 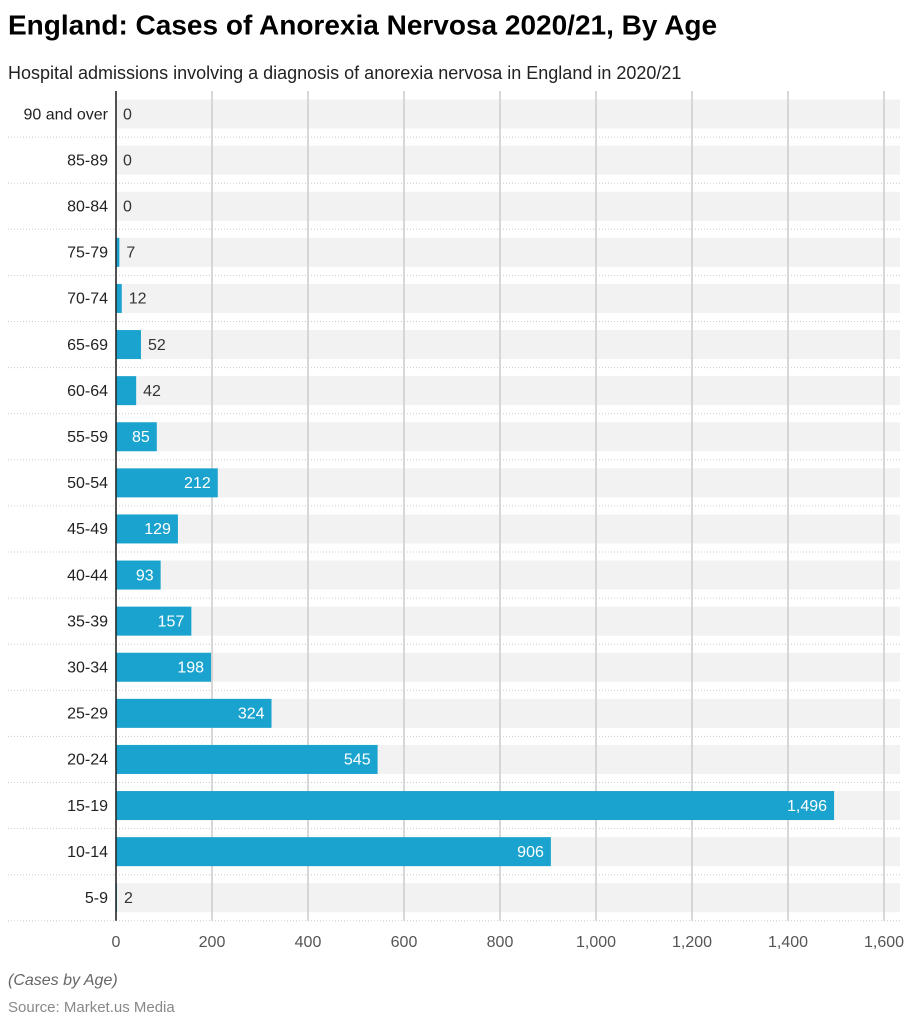 What do you see at coordinates (87, 852) in the screenshot?
I see `y-tick-label: 10-14` at bounding box center [87, 852].